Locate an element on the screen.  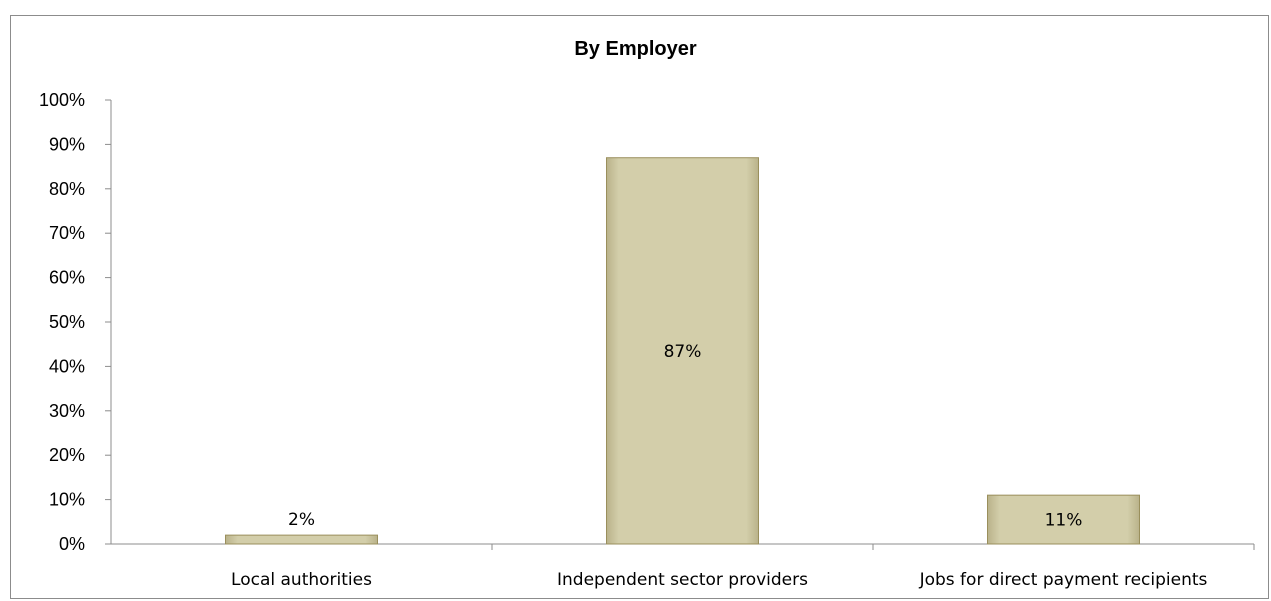
data-label: 2% is located at coordinates (301, 520).